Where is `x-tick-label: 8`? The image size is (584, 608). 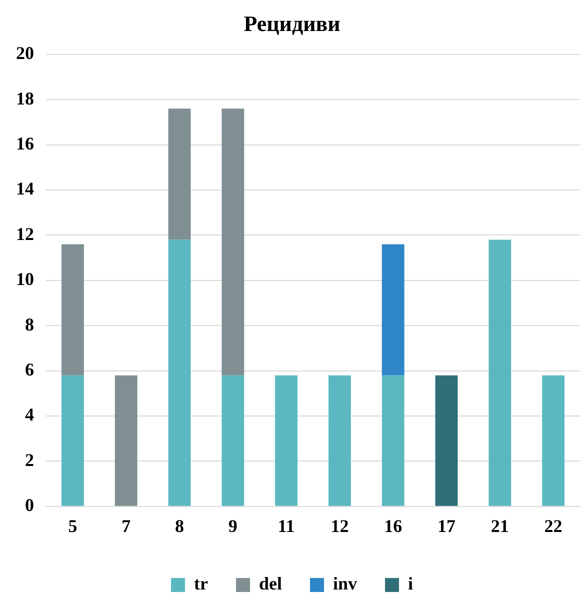
x-tick-label: 8 is located at coordinates (179, 526).